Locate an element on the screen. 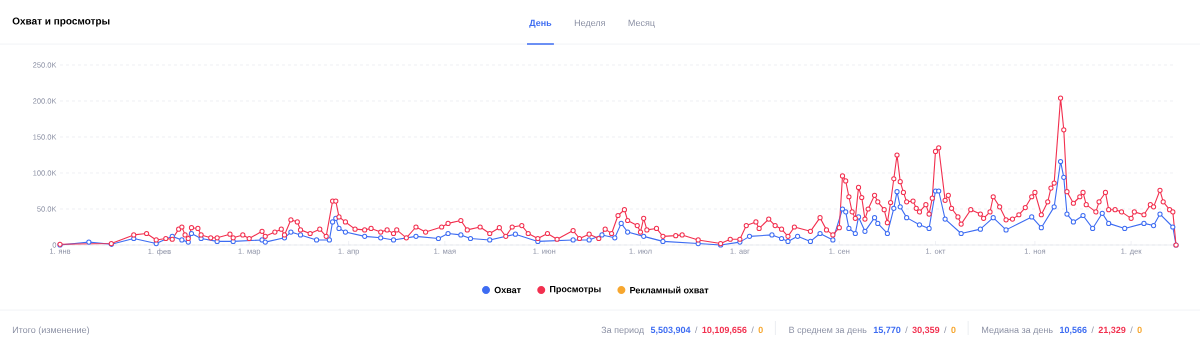  legend-label: Рекламный охват is located at coordinates (669, 290).